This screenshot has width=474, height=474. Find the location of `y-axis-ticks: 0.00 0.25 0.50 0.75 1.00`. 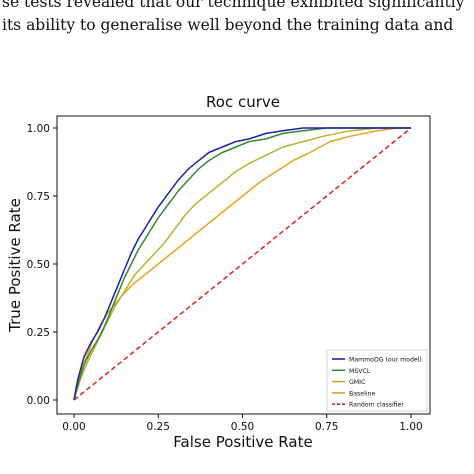

y-axis-ticks: 0.00 0.25 0.50 0.75 1.00 is located at coordinates (42, 265).